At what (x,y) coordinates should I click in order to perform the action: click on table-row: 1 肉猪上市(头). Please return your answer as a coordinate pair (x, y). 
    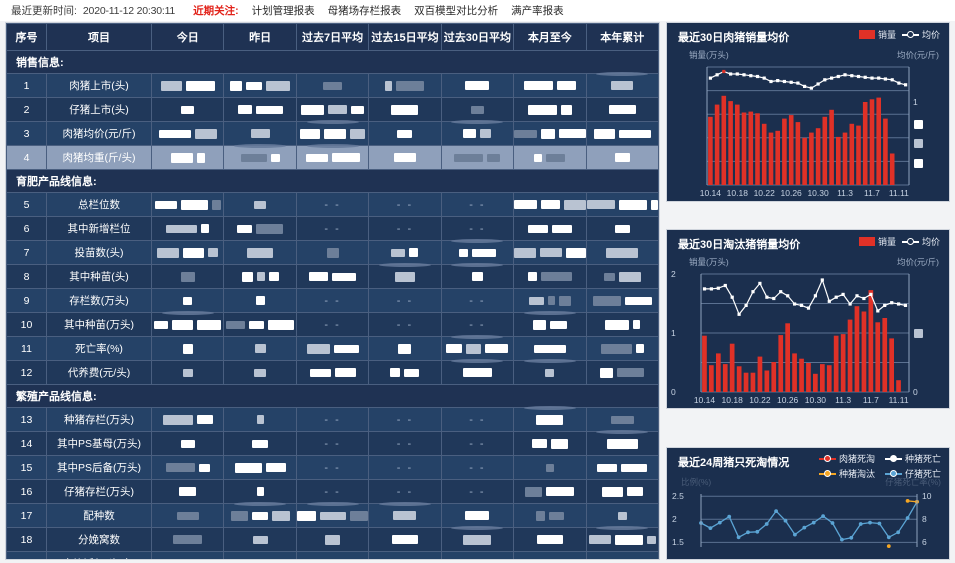
    Looking at the image, I should click on (332, 85).